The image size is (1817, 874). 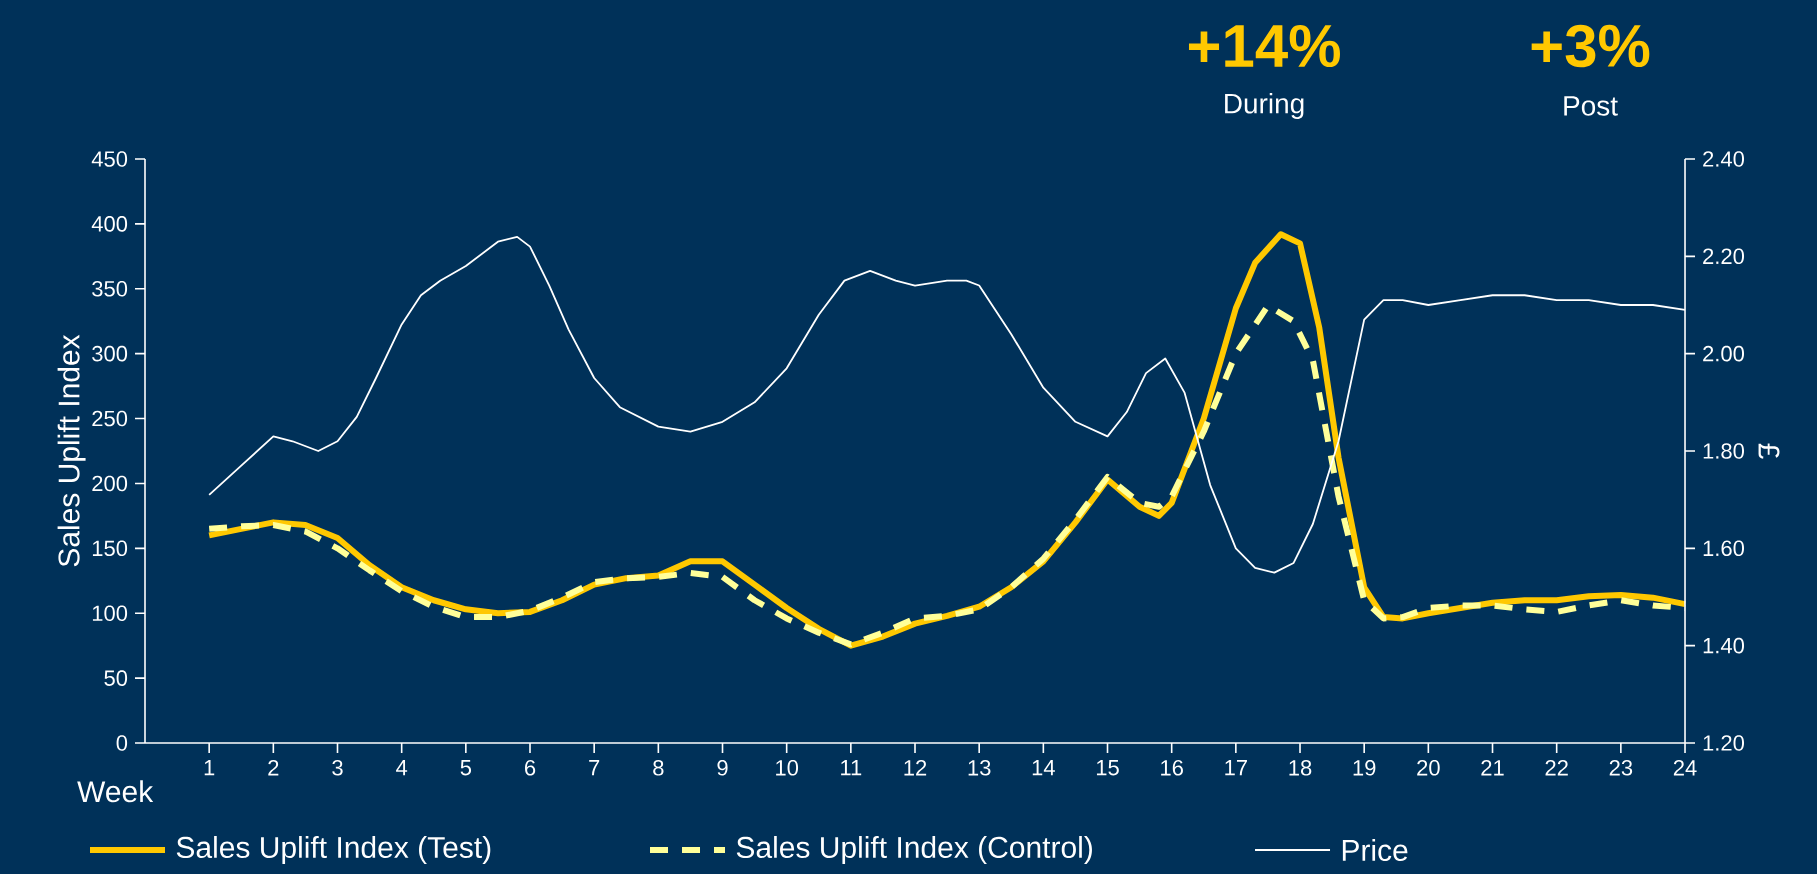 I want to click on x-tick-label: 23, so click(x=1621, y=768).